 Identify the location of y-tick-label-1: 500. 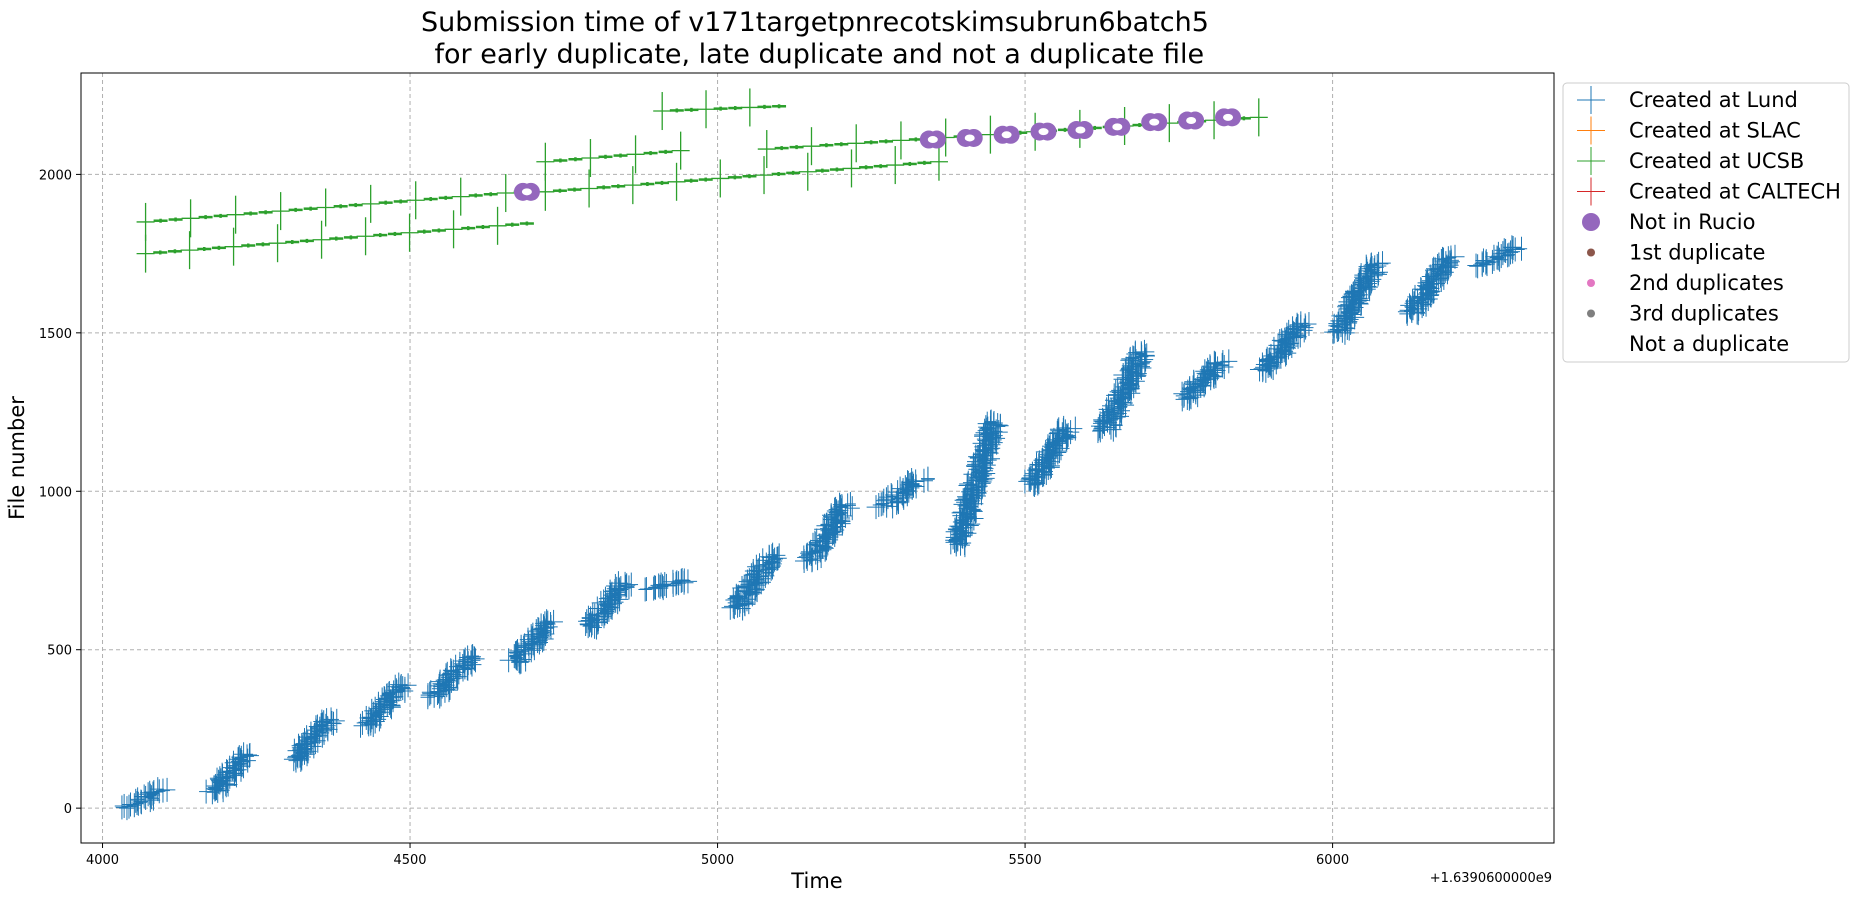
(59, 651).